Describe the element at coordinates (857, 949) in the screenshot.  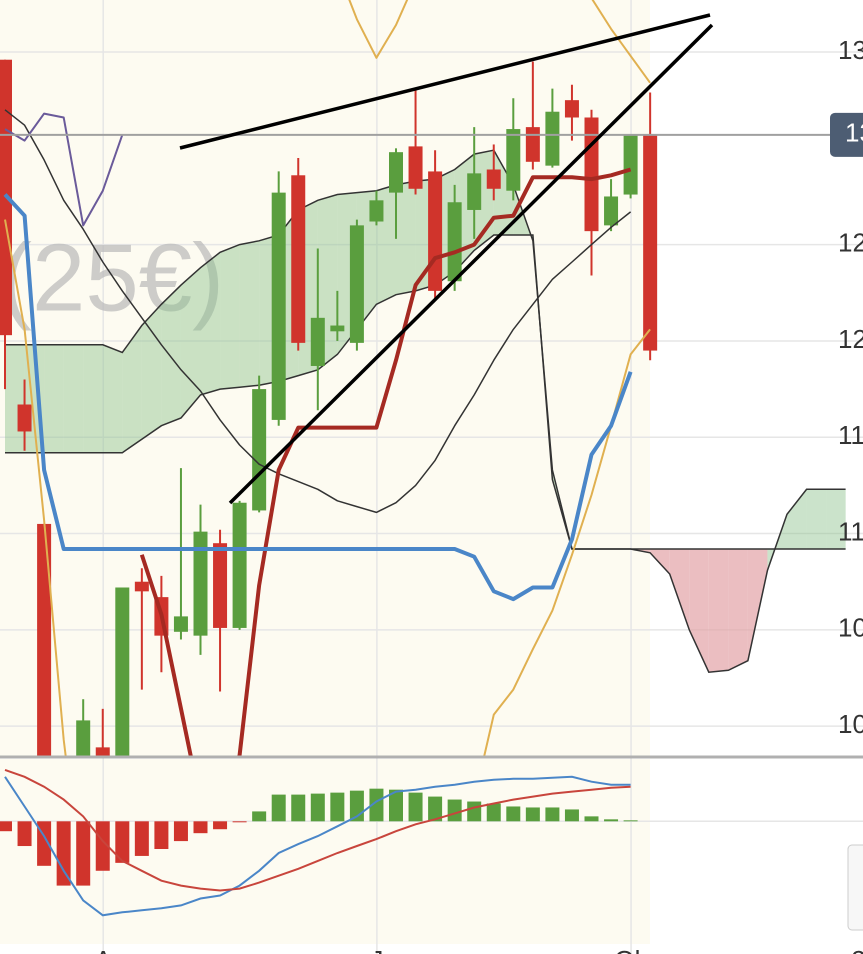
I see `x-tick-label: 22` at that location.